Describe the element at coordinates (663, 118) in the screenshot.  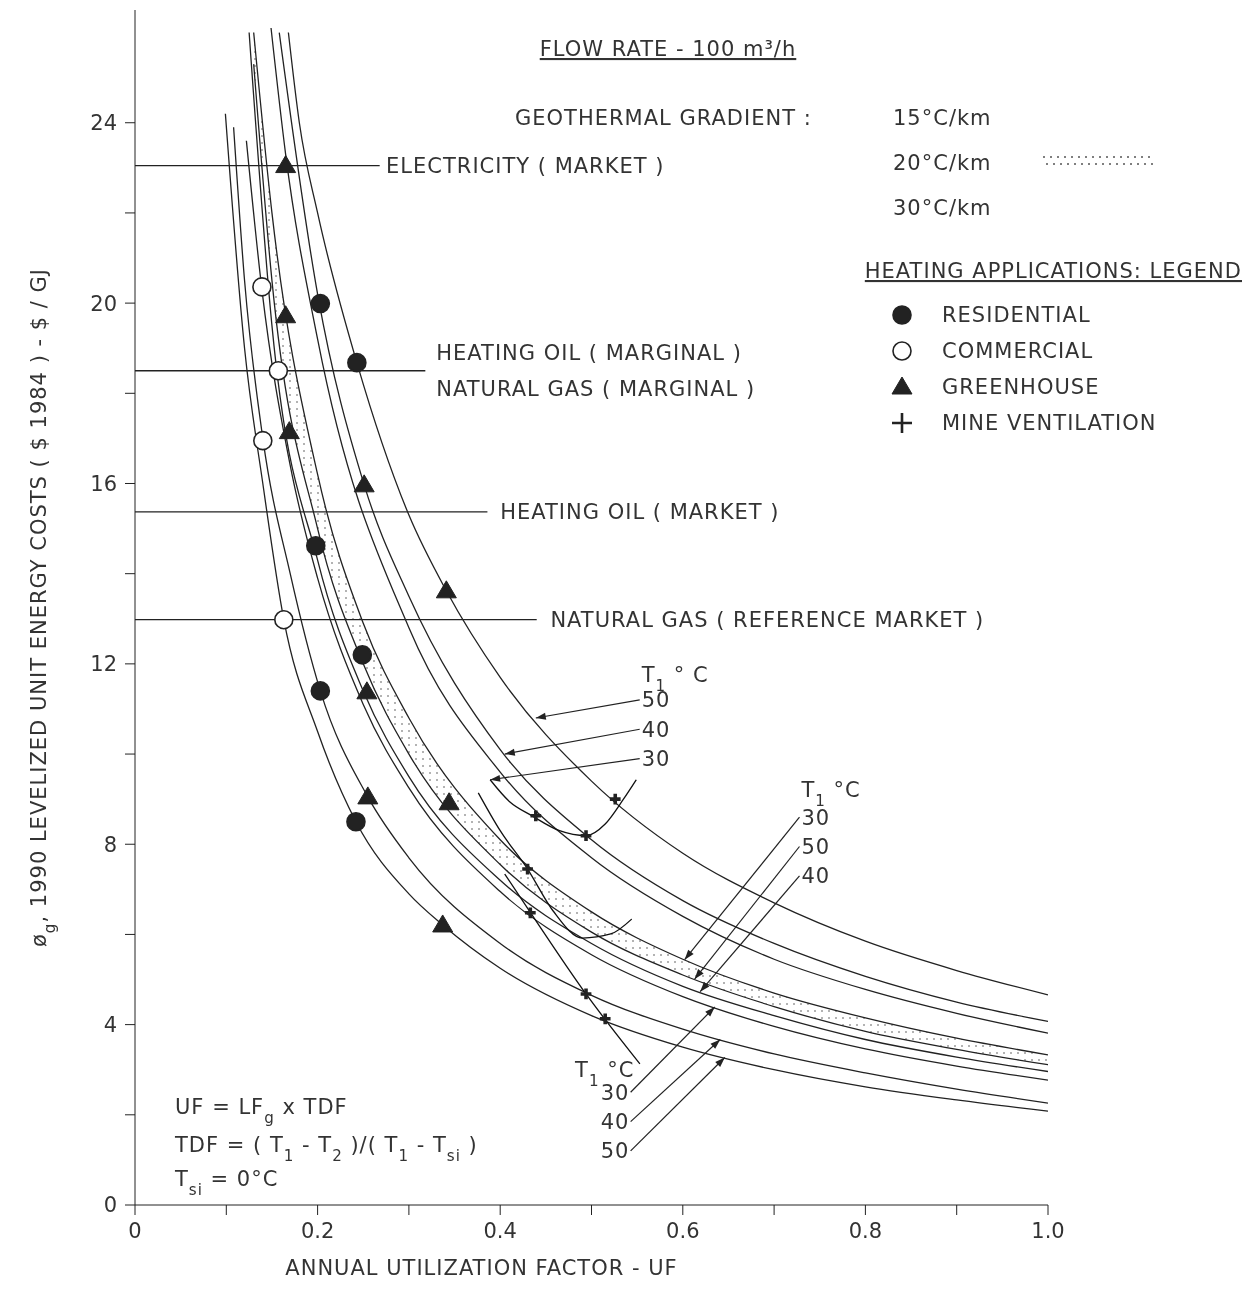
I see `annotation: GEOTHERMAL GRADIENT :` at that location.